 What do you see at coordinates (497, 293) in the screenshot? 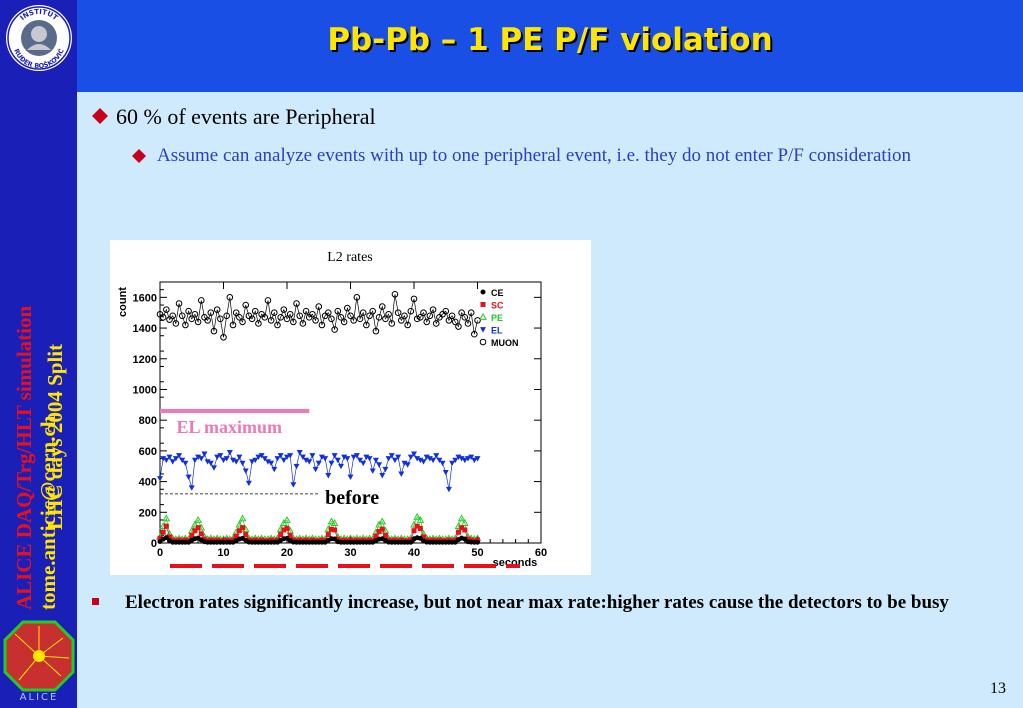
I see `legend-label-ce: CE` at bounding box center [497, 293].